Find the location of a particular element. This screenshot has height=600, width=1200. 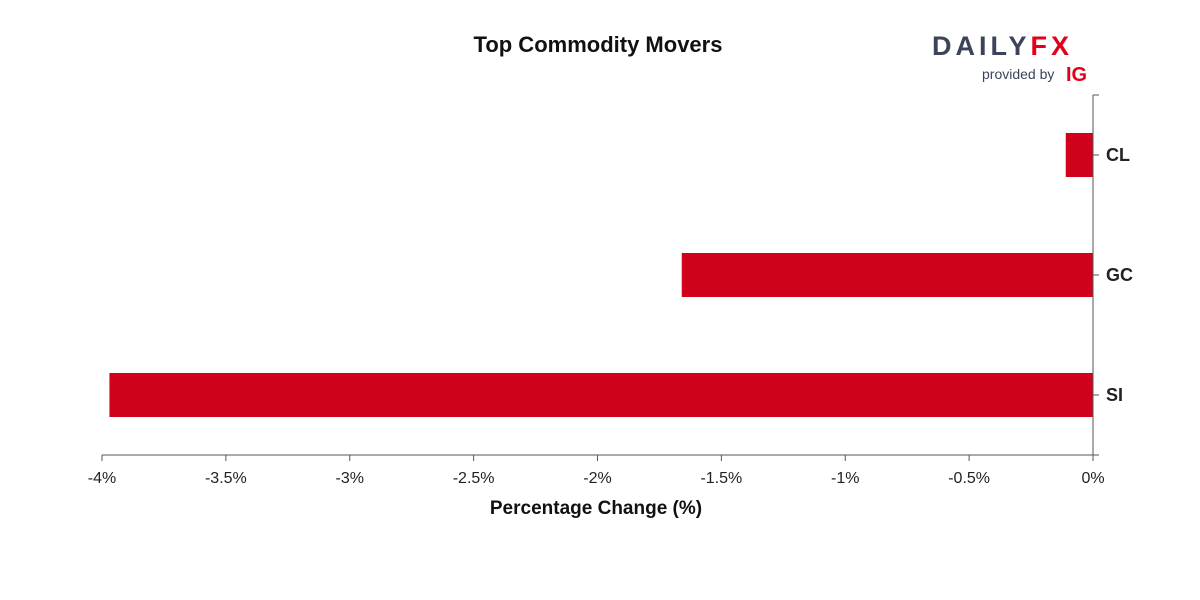

logo-ig: IG is located at coordinates (1076, 75).